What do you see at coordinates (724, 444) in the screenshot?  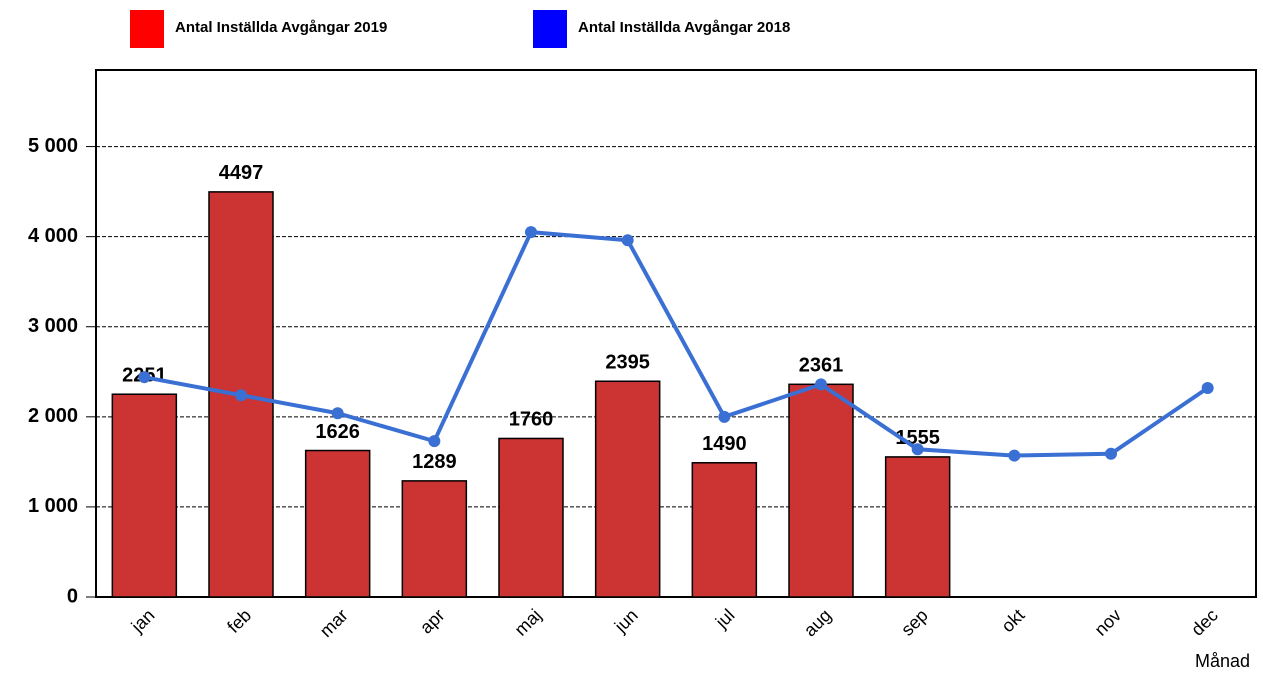 I see `value-label: 1490` at bounding box center [724, 444].